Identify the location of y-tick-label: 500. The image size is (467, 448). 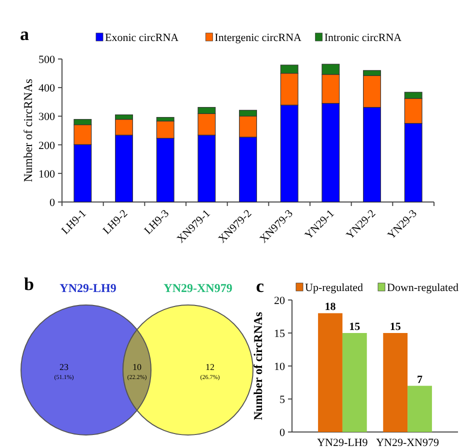
(47, 60).